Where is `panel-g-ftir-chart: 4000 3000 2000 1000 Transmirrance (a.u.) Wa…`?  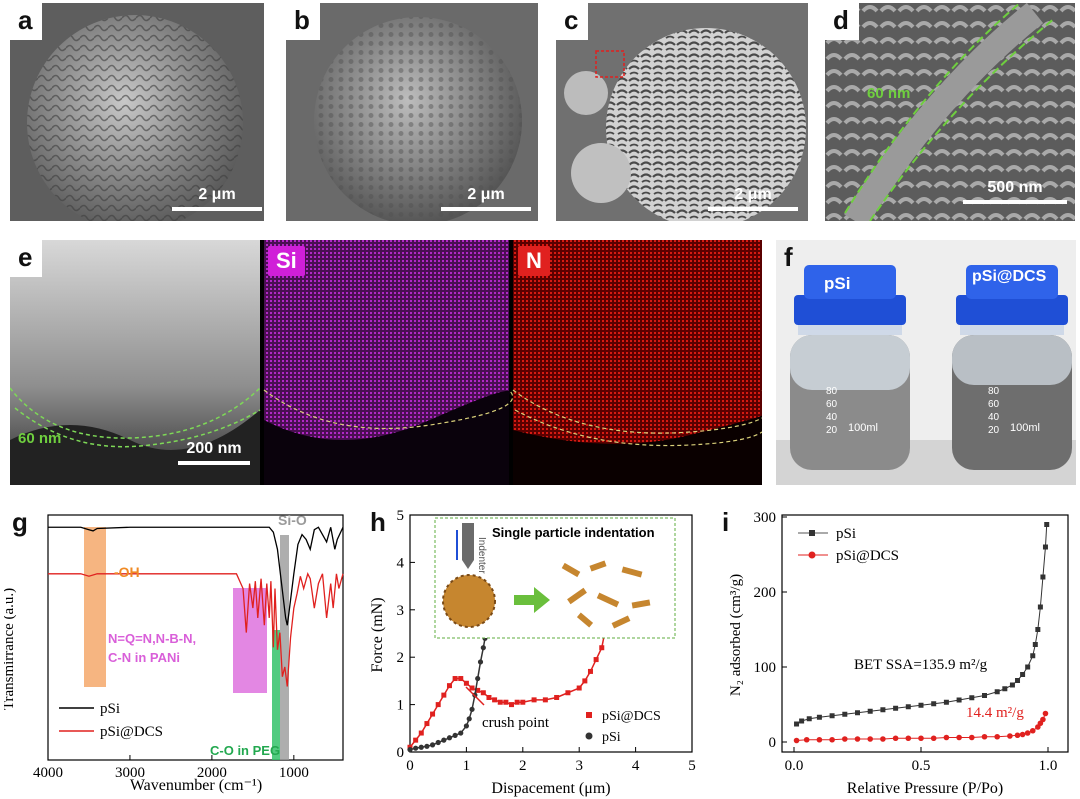
panel-g-ftir-chart: 4000 3000 2000 1000 Transmirrance (a.u.) Wa… is located at coordinates (177, 652).